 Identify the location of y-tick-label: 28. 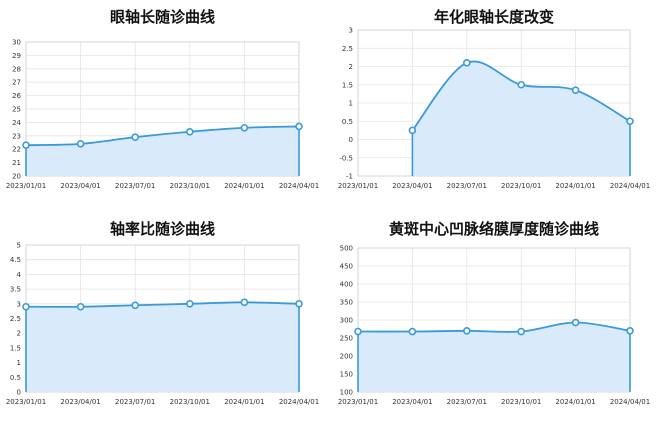
(16, 69).